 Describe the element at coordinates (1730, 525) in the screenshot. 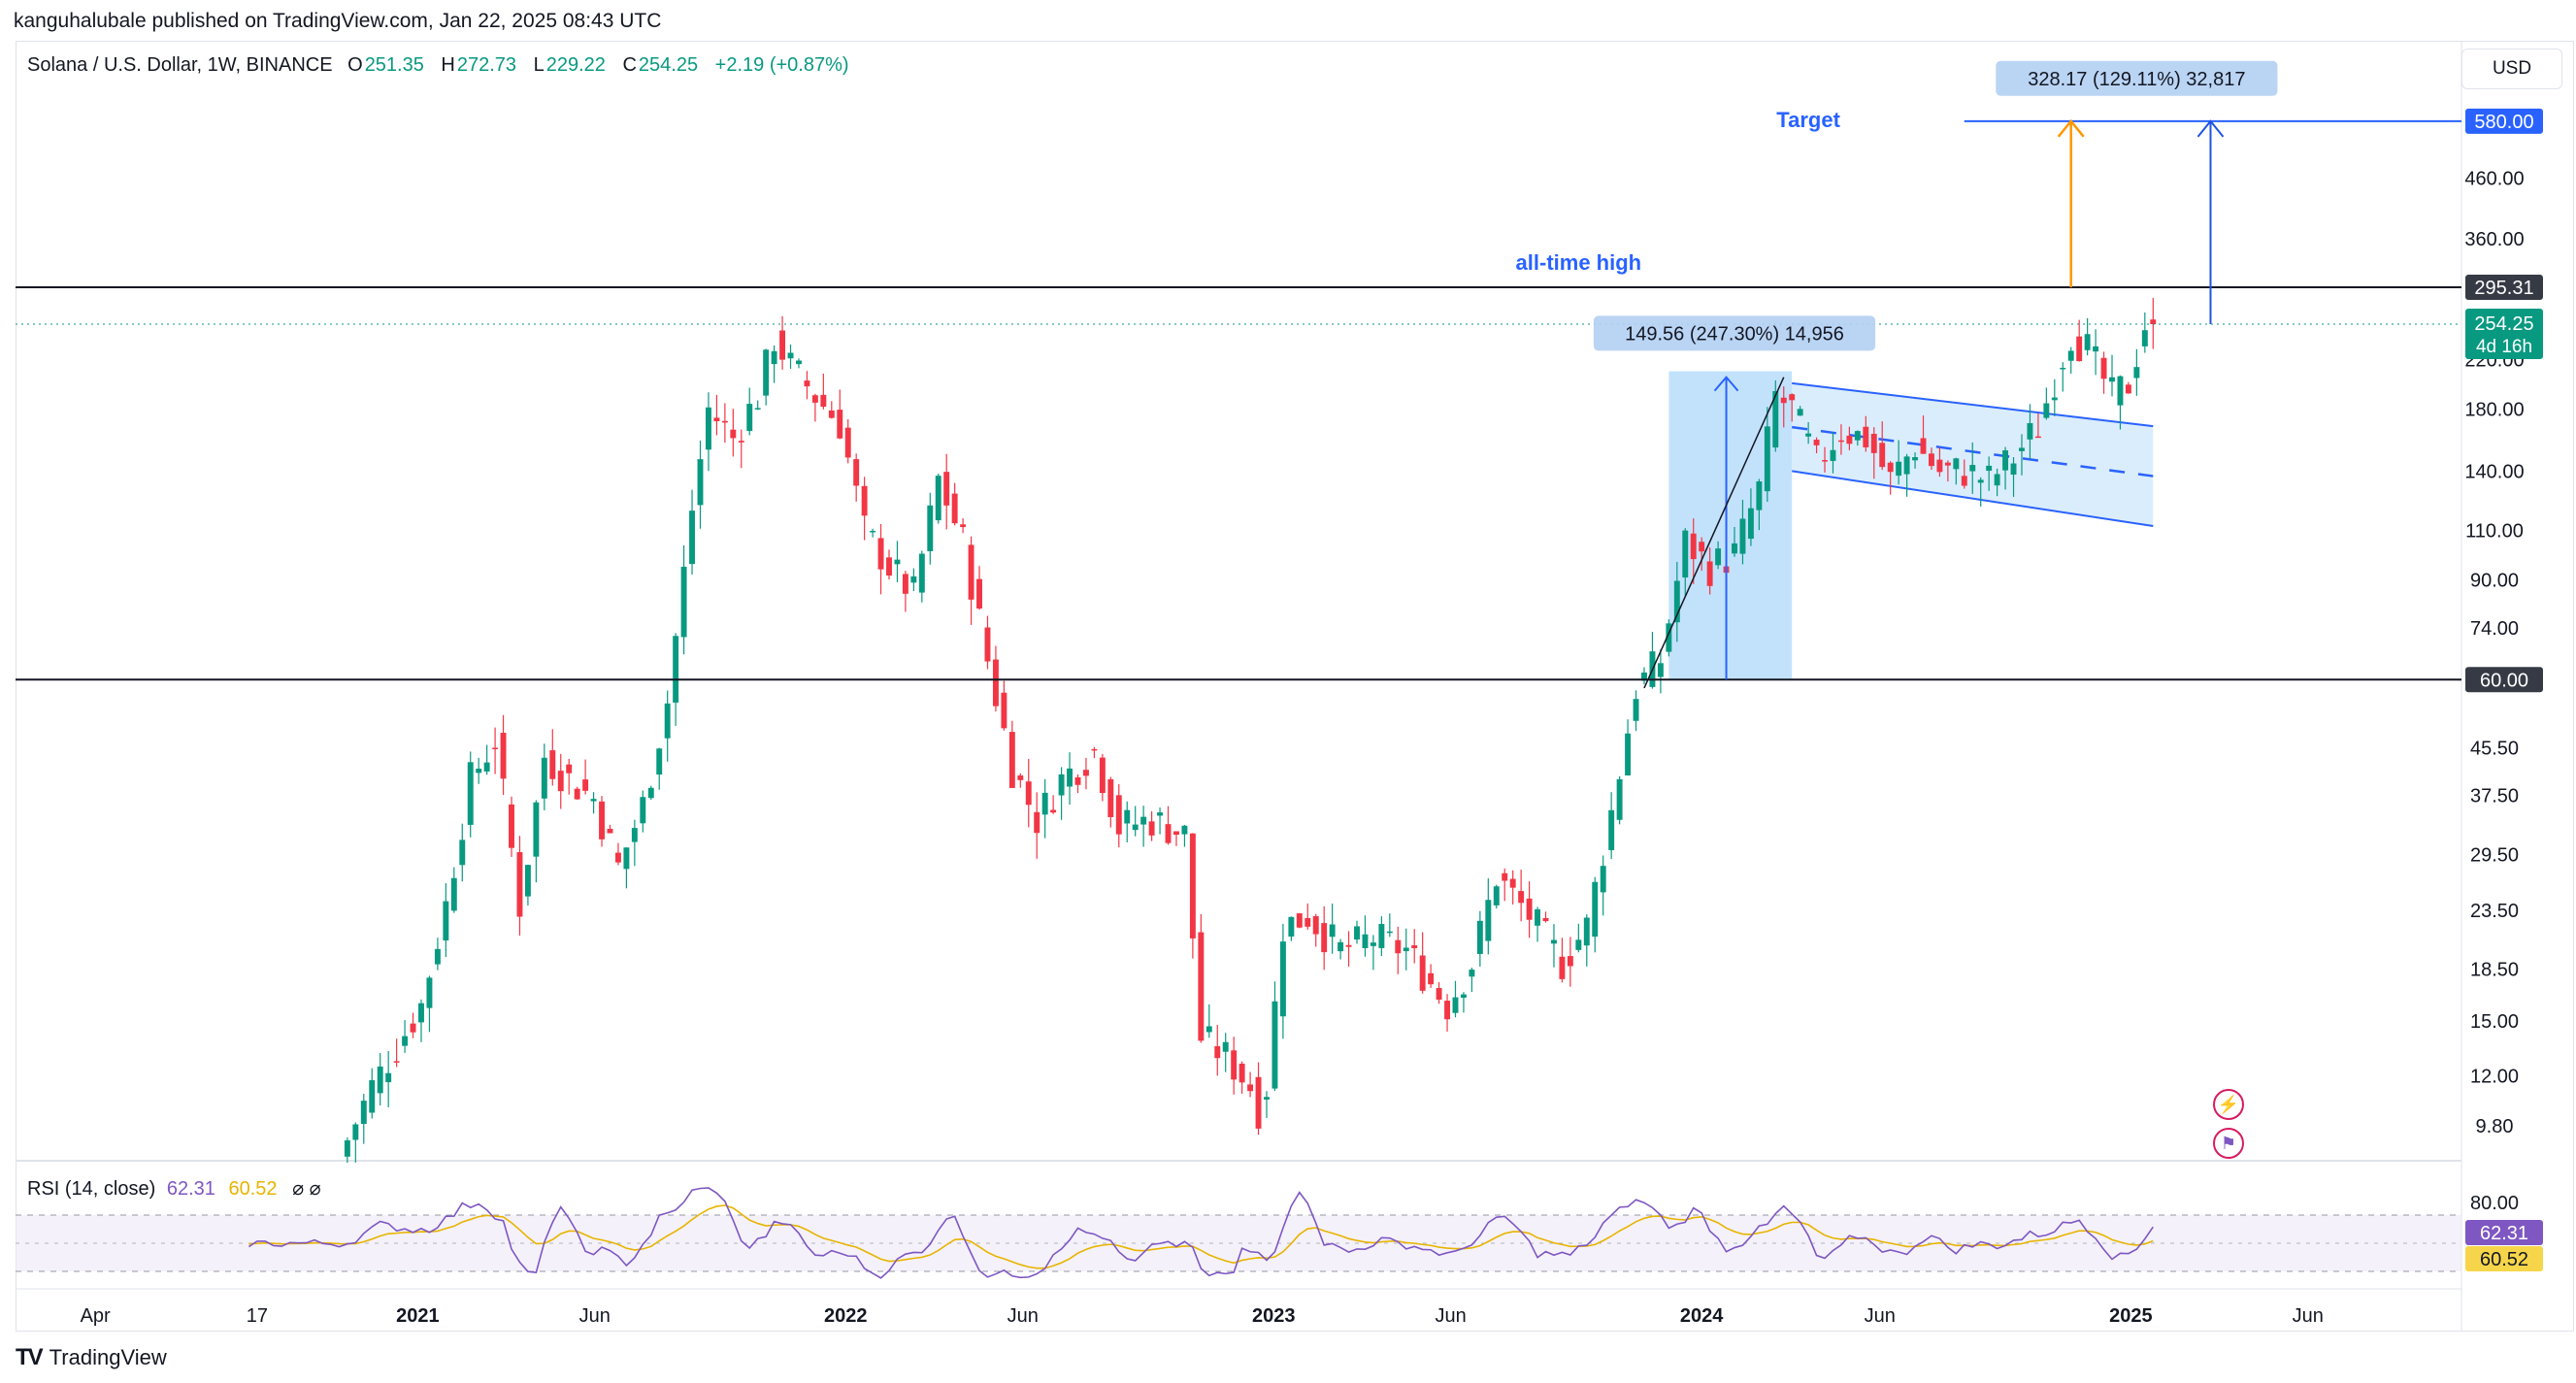

I see `flag-pole-range` at that location.